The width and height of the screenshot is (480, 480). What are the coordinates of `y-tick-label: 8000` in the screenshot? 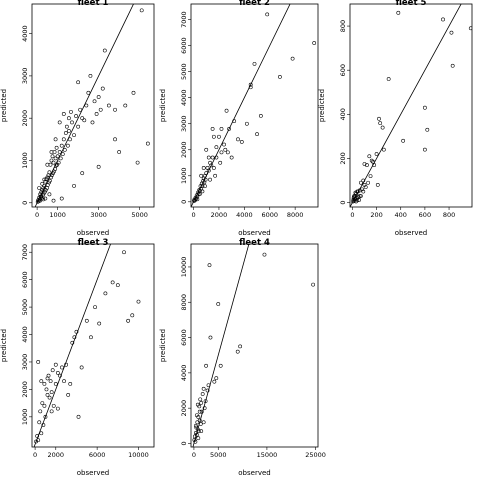 It's located at (184, 302).